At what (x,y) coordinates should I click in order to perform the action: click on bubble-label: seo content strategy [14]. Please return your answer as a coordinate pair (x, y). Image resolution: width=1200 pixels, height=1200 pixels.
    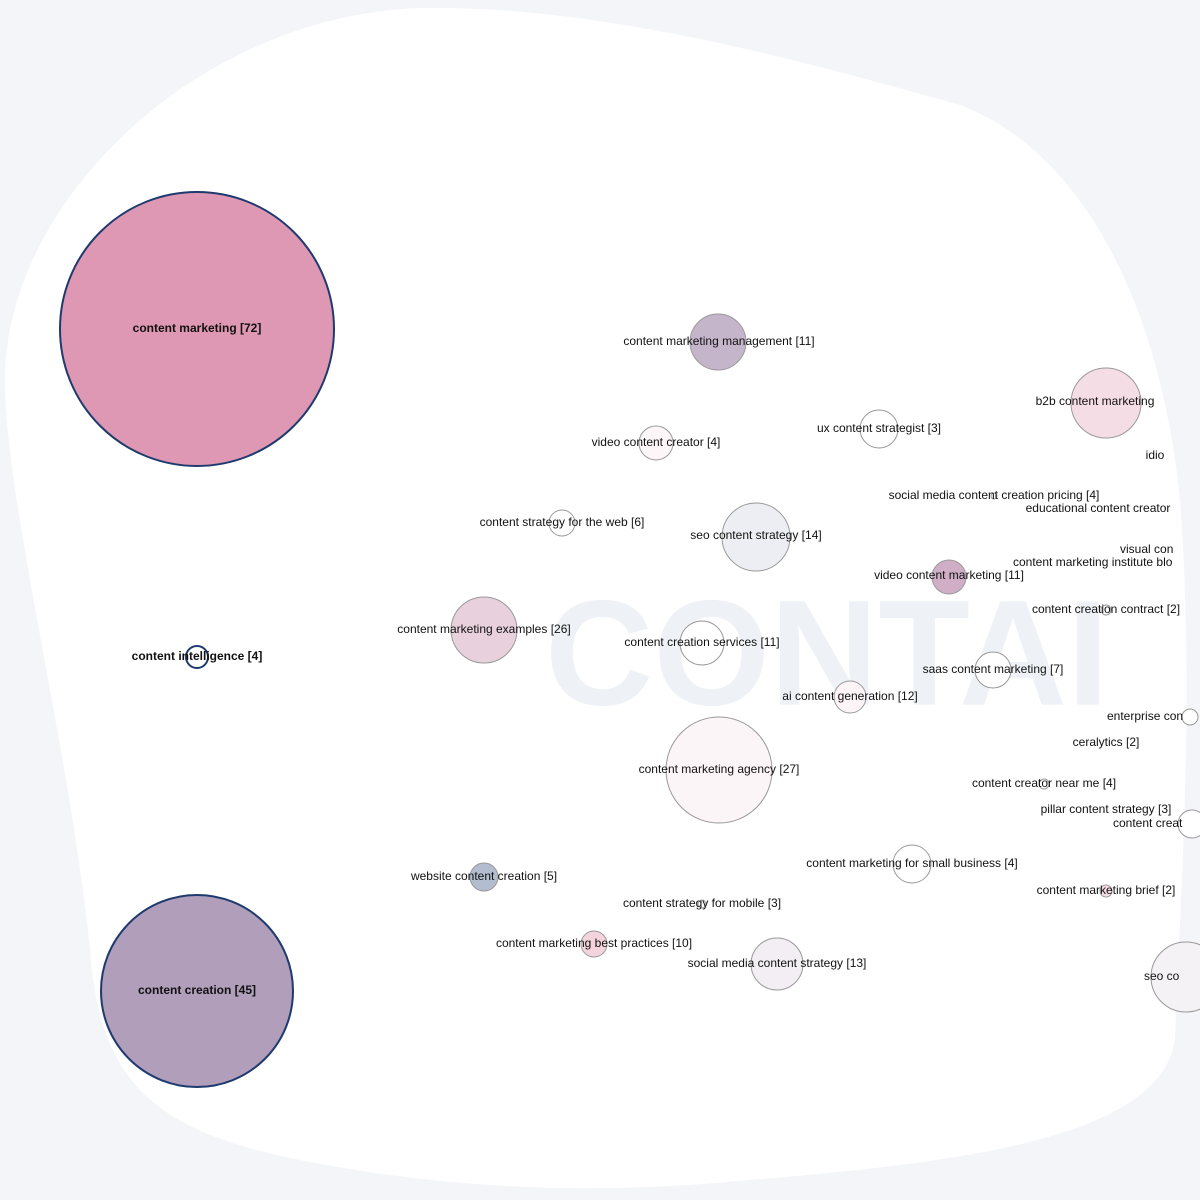
    Looking at the image, I should click on (755, 535).